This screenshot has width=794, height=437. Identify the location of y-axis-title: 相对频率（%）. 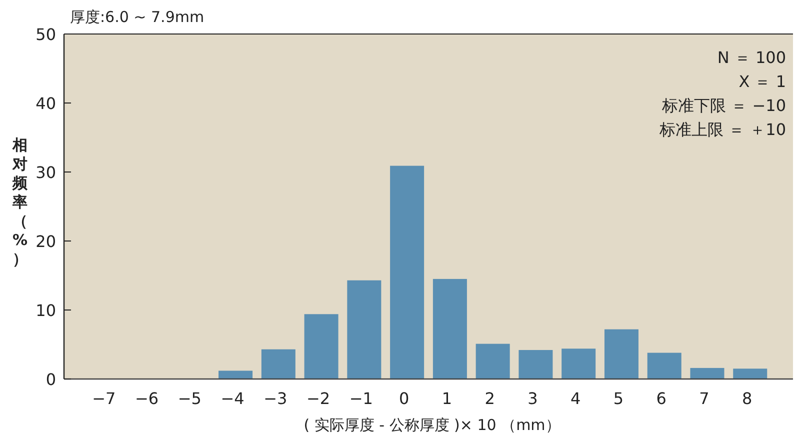
(20, 202).